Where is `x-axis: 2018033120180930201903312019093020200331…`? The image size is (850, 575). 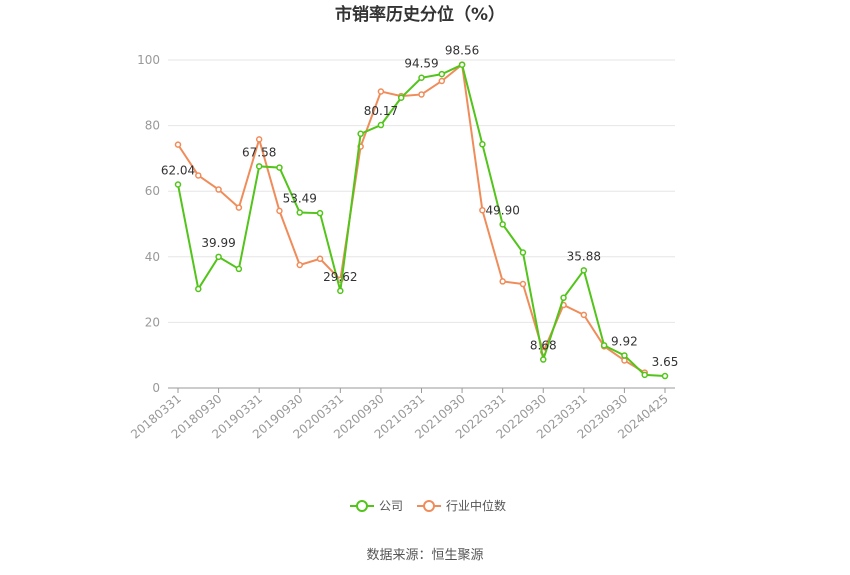
x-axis: 2018033120180930201903312019093020200331… is located at coordinates (401, 414).